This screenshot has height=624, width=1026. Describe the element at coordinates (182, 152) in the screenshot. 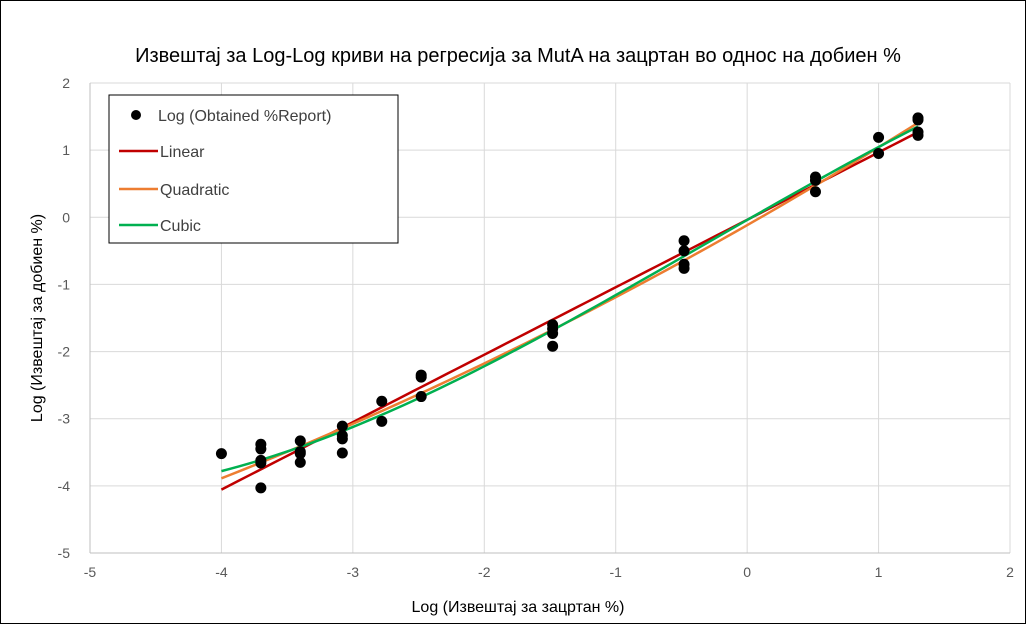

I see `legend-label-linear: Linear` at that location.